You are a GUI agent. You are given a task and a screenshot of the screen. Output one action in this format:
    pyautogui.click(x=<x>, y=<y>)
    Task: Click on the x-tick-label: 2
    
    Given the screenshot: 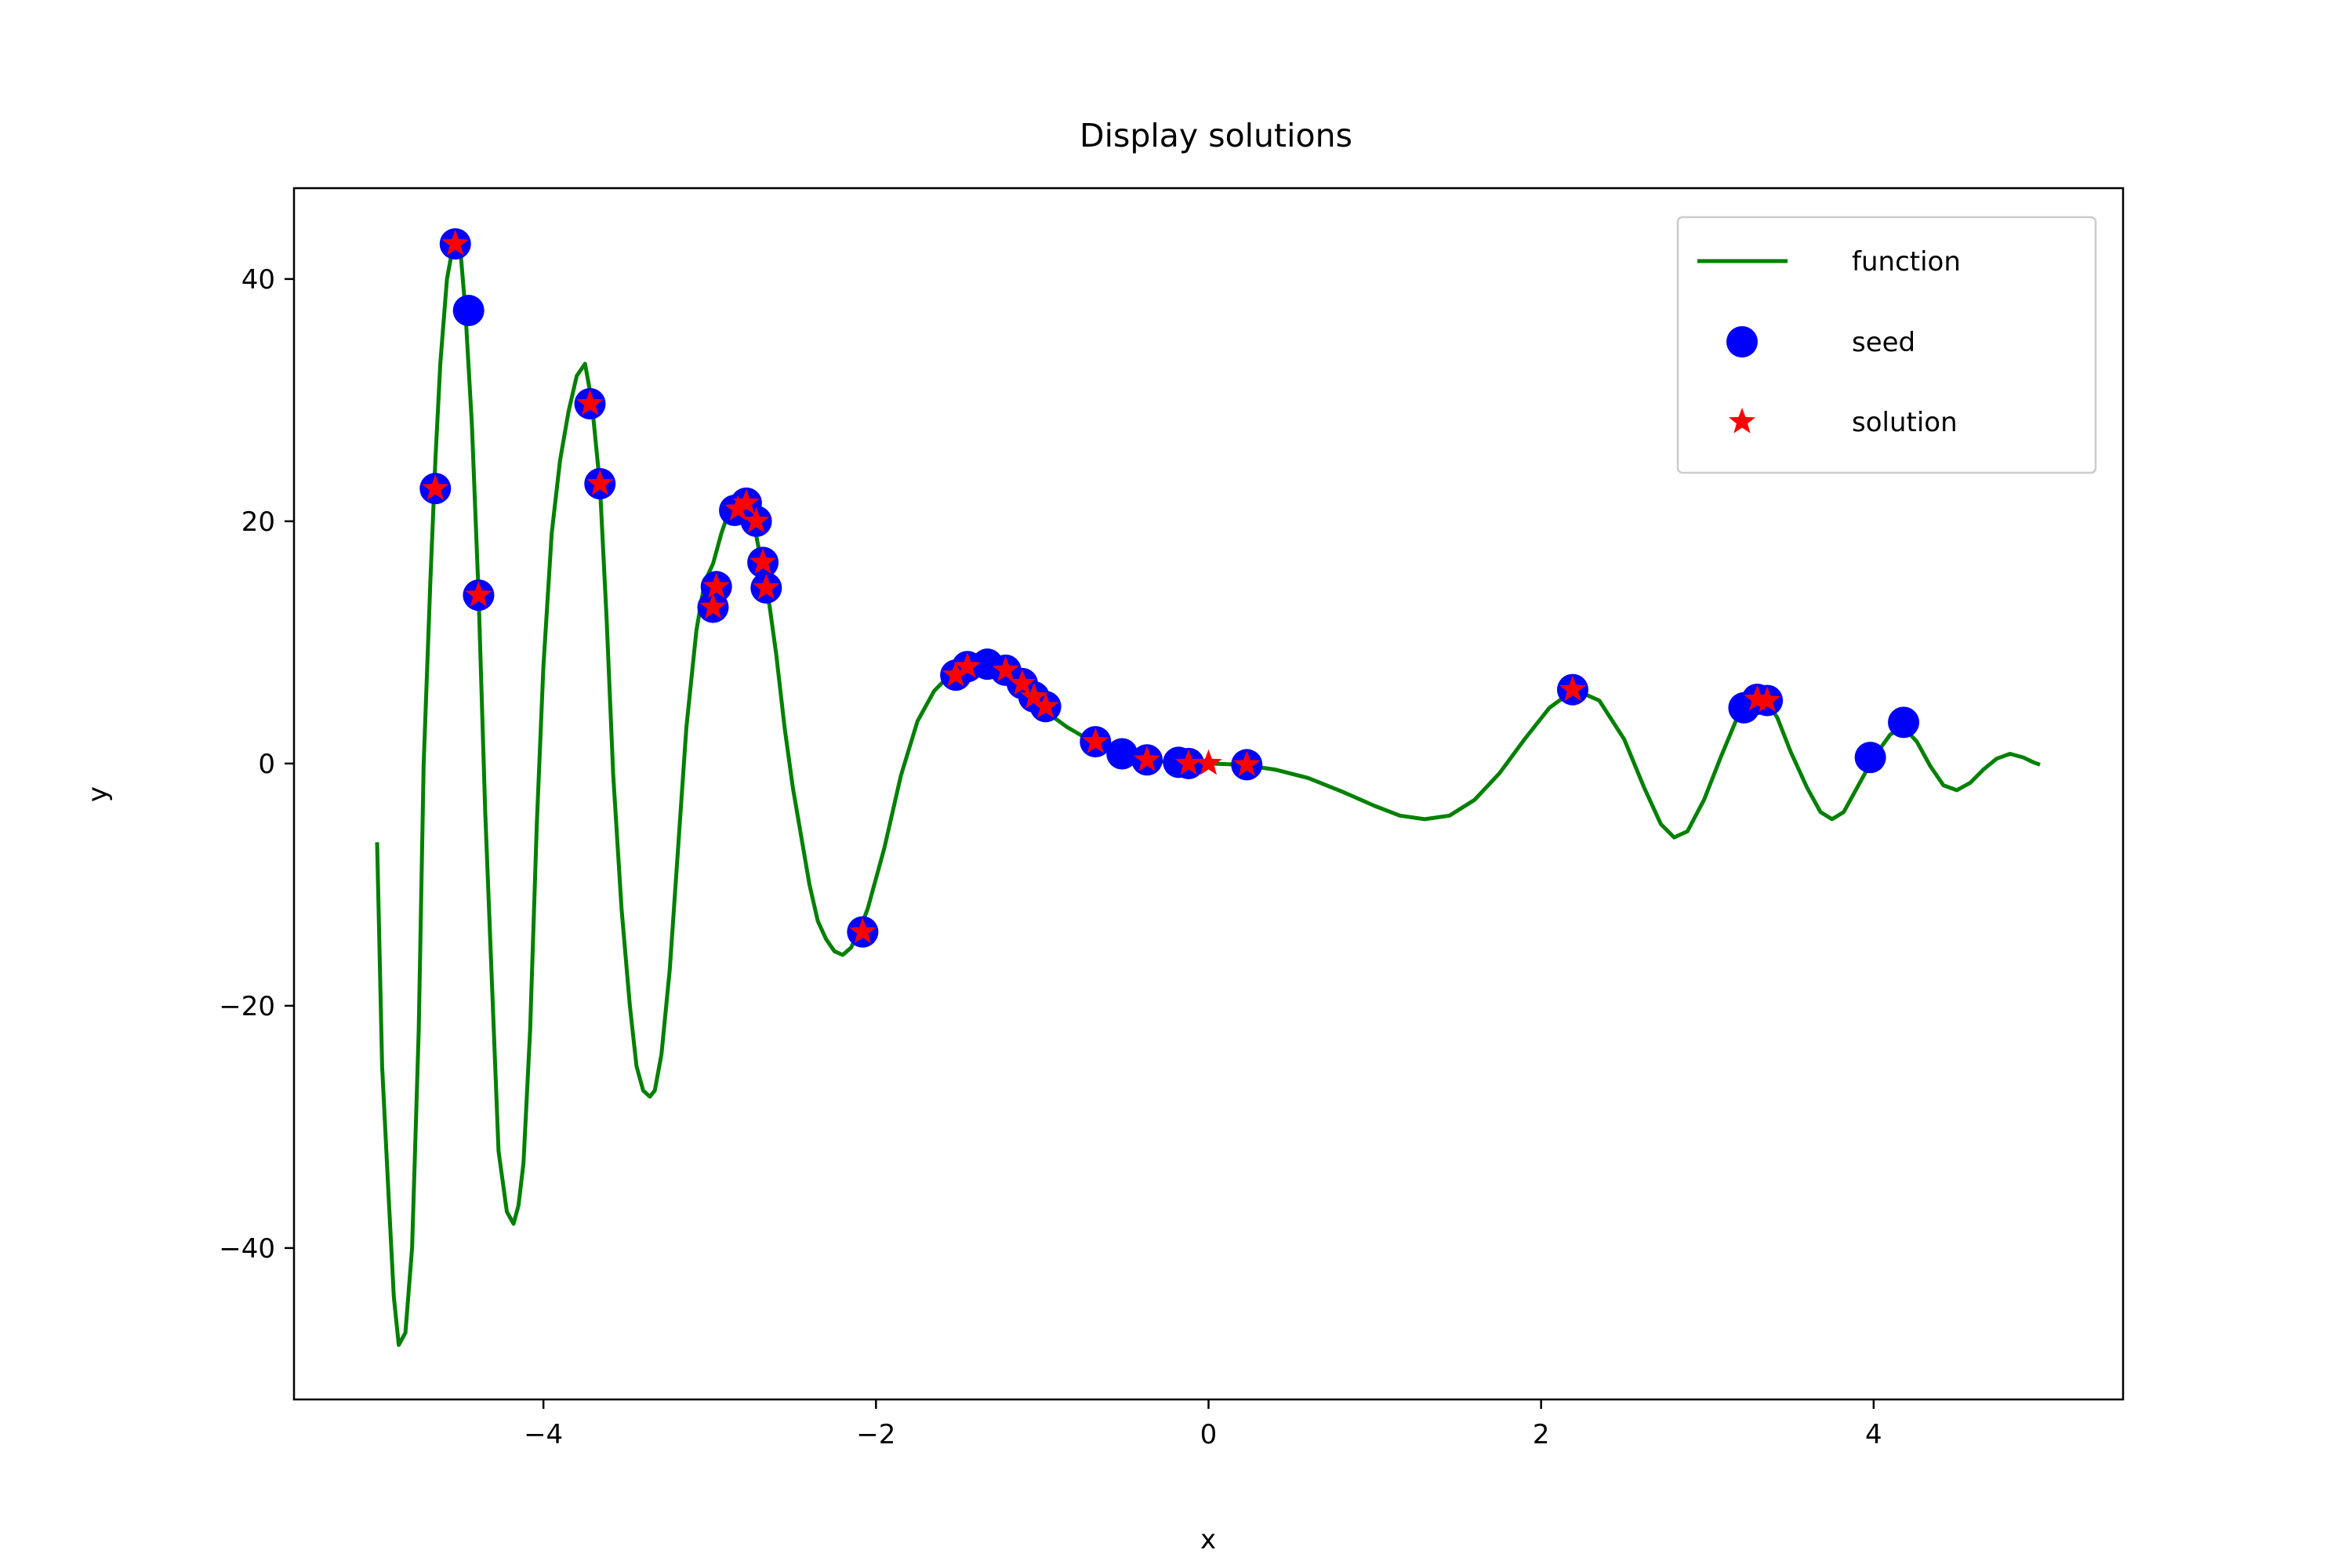 What is the action you would take?
    pyautogui.click(x=1541, y=1434)
    